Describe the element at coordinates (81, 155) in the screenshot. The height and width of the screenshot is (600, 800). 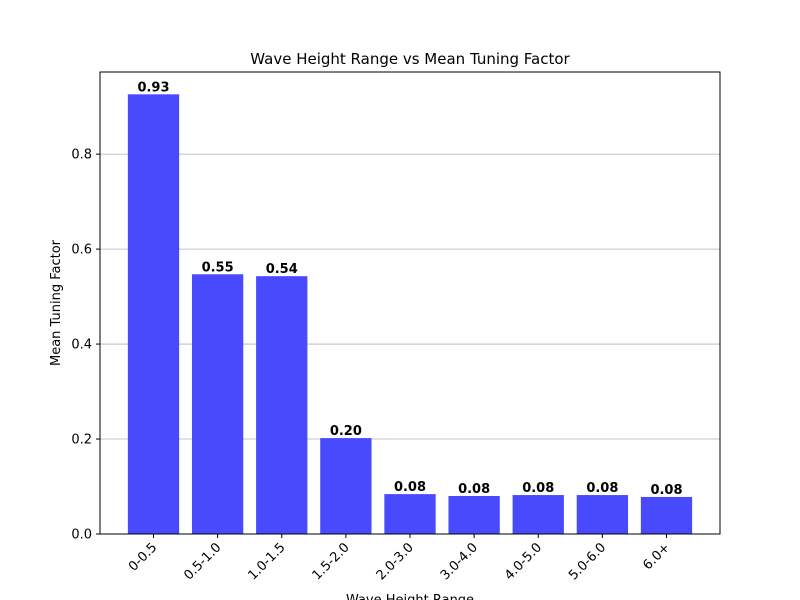
I see `y-tick-label: 0.8` at that location.